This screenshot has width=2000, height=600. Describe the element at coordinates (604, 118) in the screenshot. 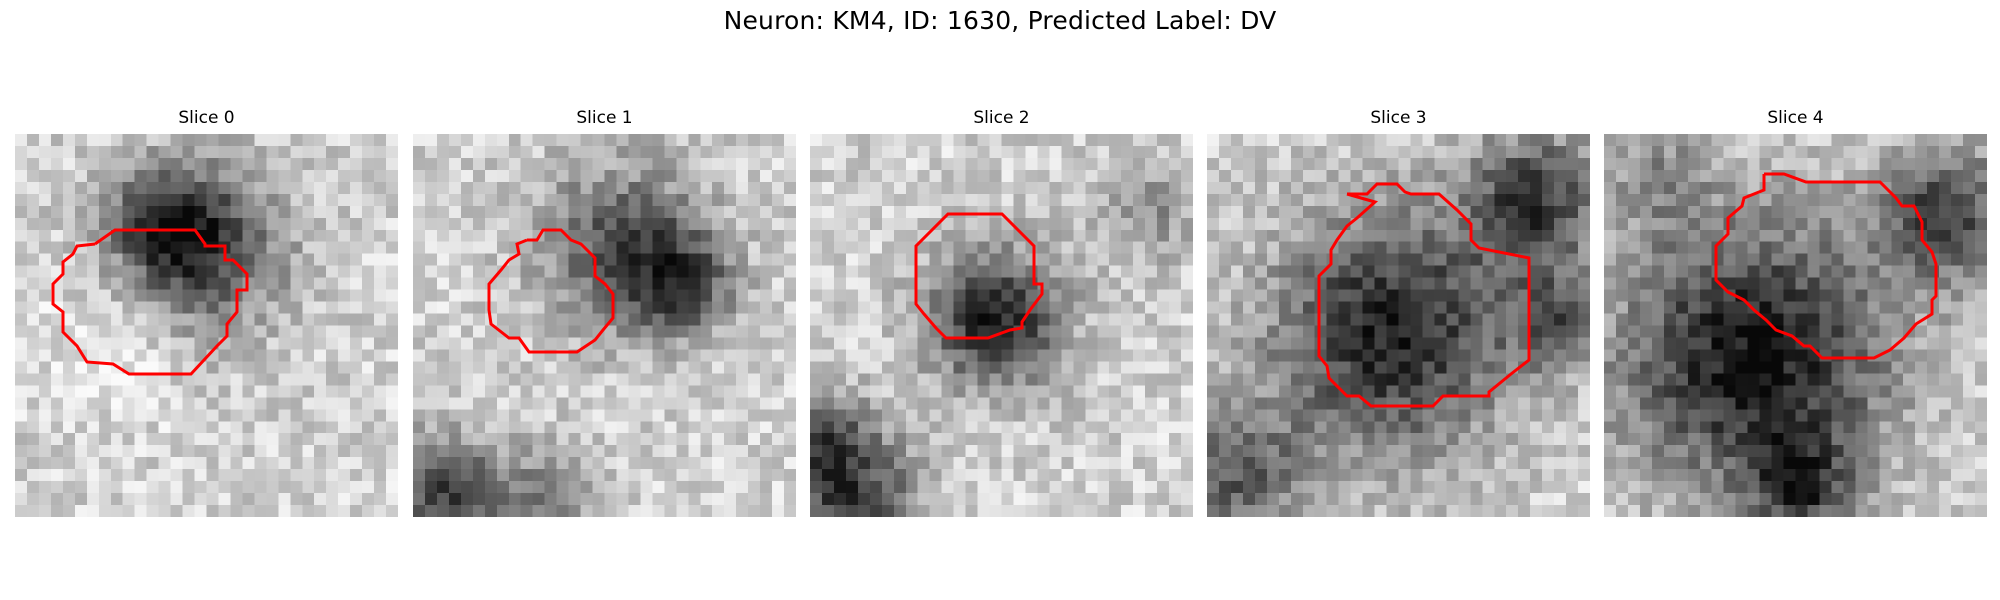

I see `slice-title-1: Slice 1` at that location.